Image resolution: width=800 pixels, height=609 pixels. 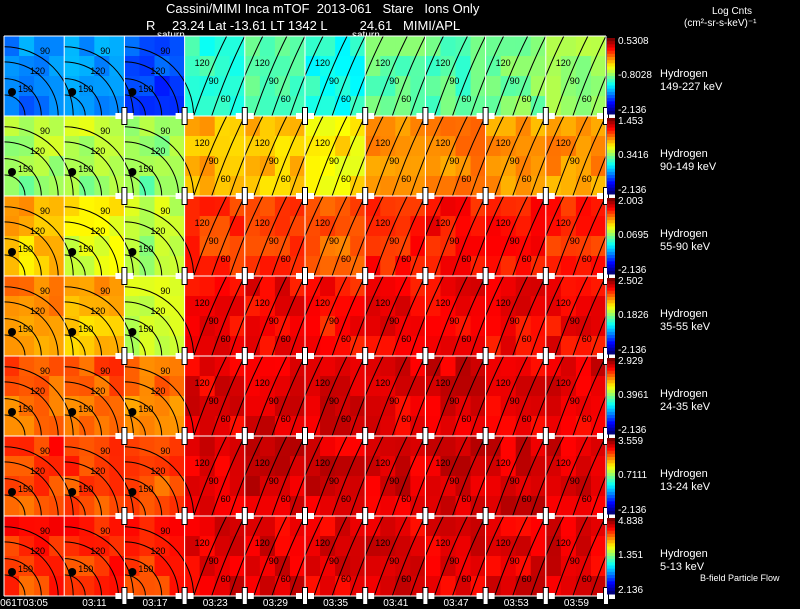 I want to click on colorbar-mid-label: 0.3961, so click(x=633, y=395).